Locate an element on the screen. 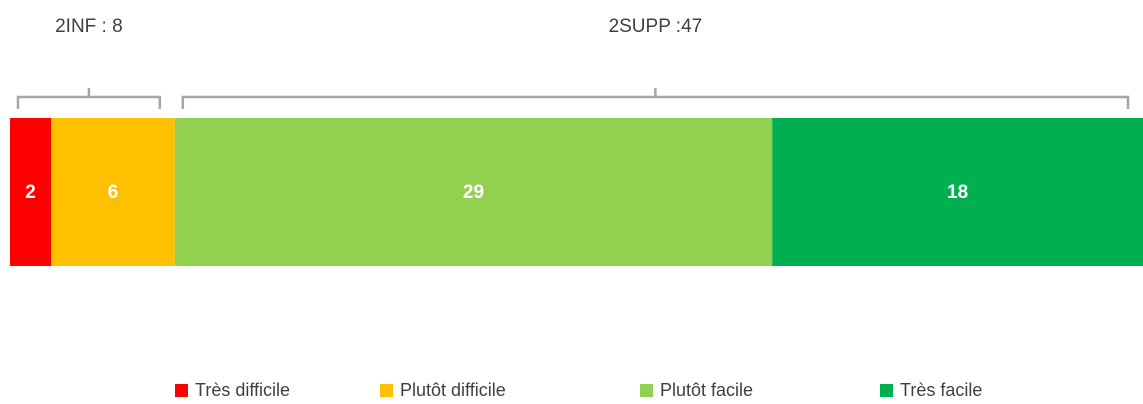  value-label: 6 is located at coordinates (113, 192).